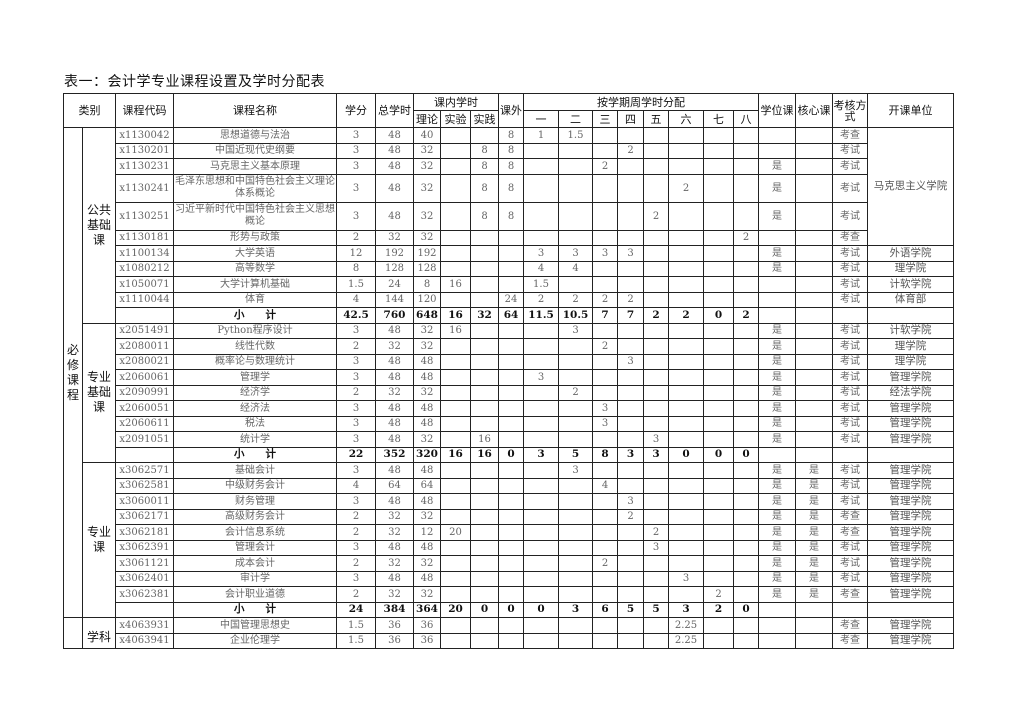 This screenshot has width=1024, height=723. Describe the element at coordinates (509, 166) in the screenshot. I see `table-row: x1130231 马克思主义基本原理 3 48 32 8 8 2 是 考试` at that location.